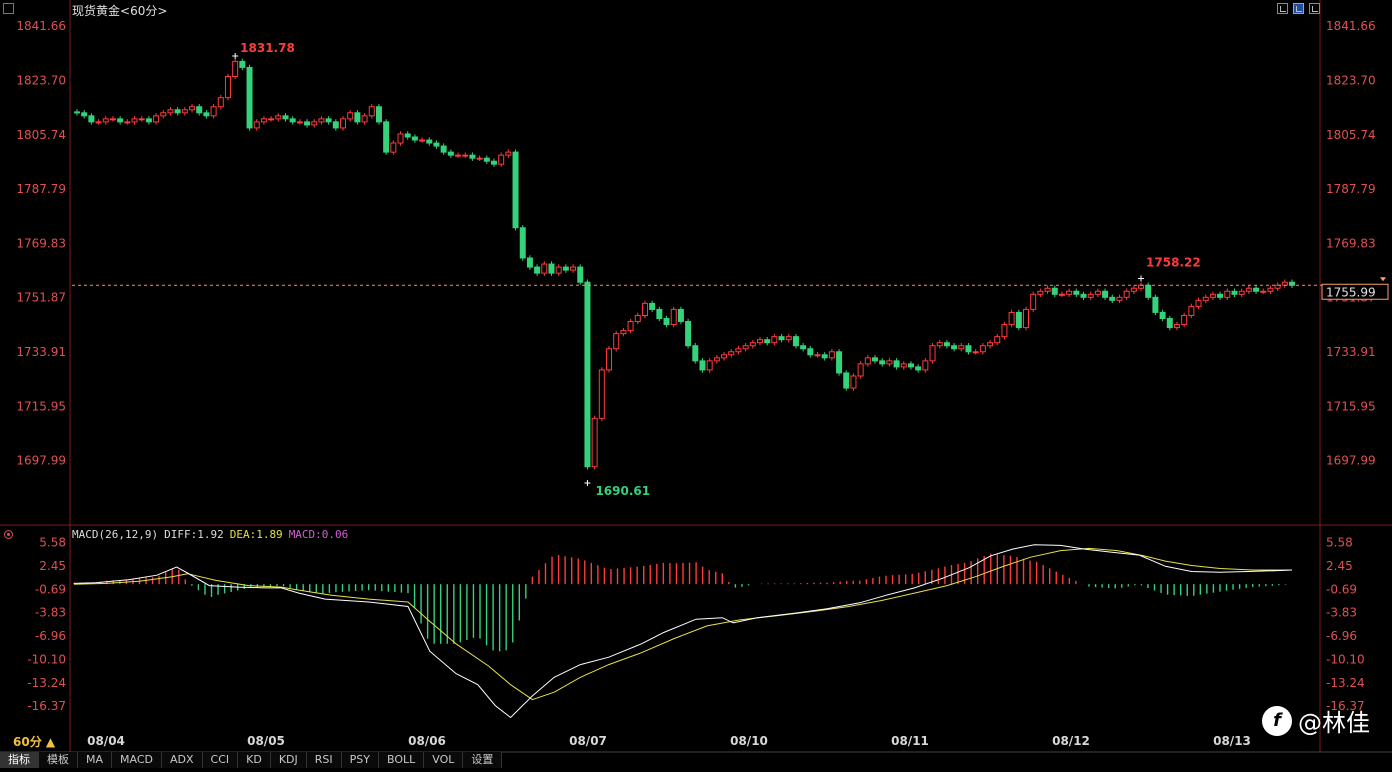 This screenshot has width=1392, height=772. Describe the element at coordinates (137, 760) in the screenshot. I see `tab-3: MACD` at that location.